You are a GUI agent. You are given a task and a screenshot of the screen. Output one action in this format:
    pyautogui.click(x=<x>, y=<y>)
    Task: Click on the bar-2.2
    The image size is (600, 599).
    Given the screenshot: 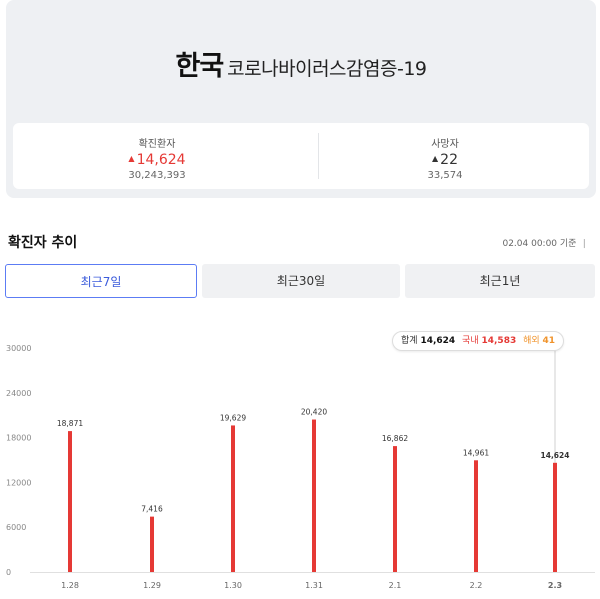 What is the action you would take?
    pyautogui.click(x=476, y=516)
    